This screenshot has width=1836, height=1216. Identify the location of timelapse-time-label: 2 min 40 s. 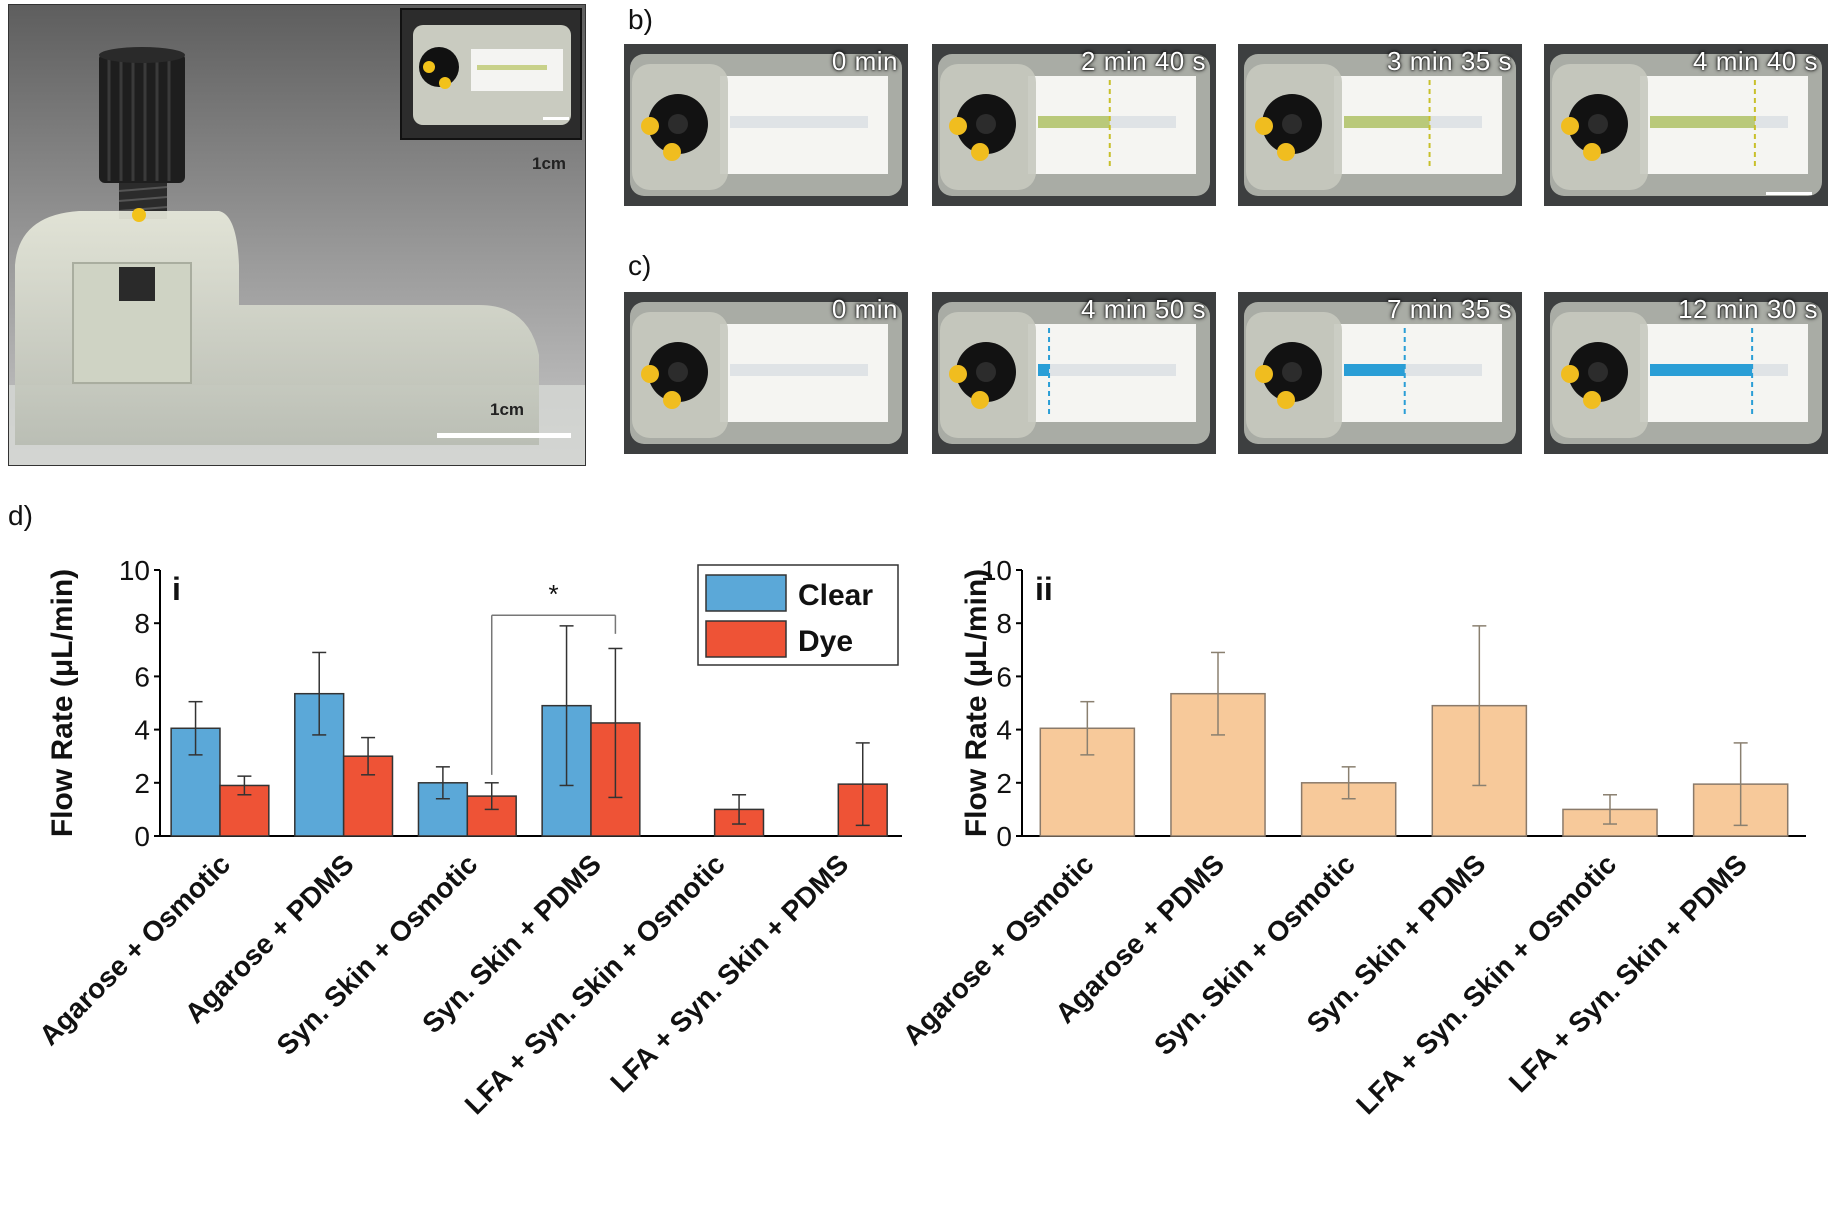
(1143, 61).